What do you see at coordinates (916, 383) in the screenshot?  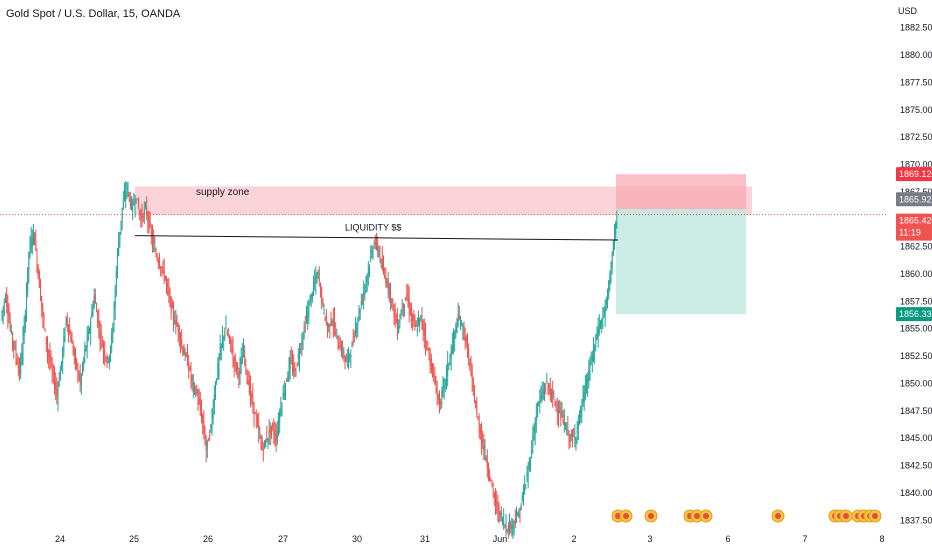 I see `y-tick-label: 1850.000` at bounding box center [916, 383].